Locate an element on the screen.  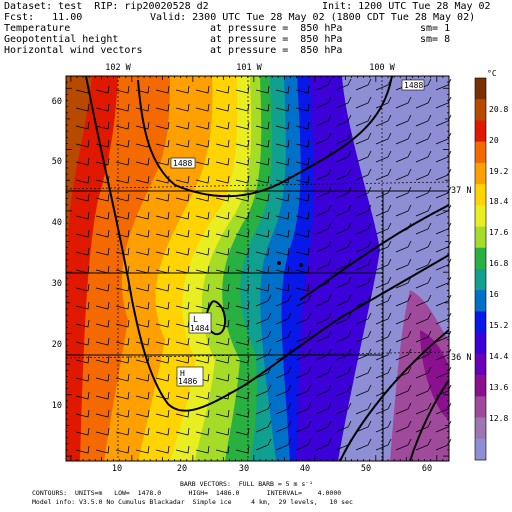
field-temperature-label: Temperature is located at coordinates (37, 28).